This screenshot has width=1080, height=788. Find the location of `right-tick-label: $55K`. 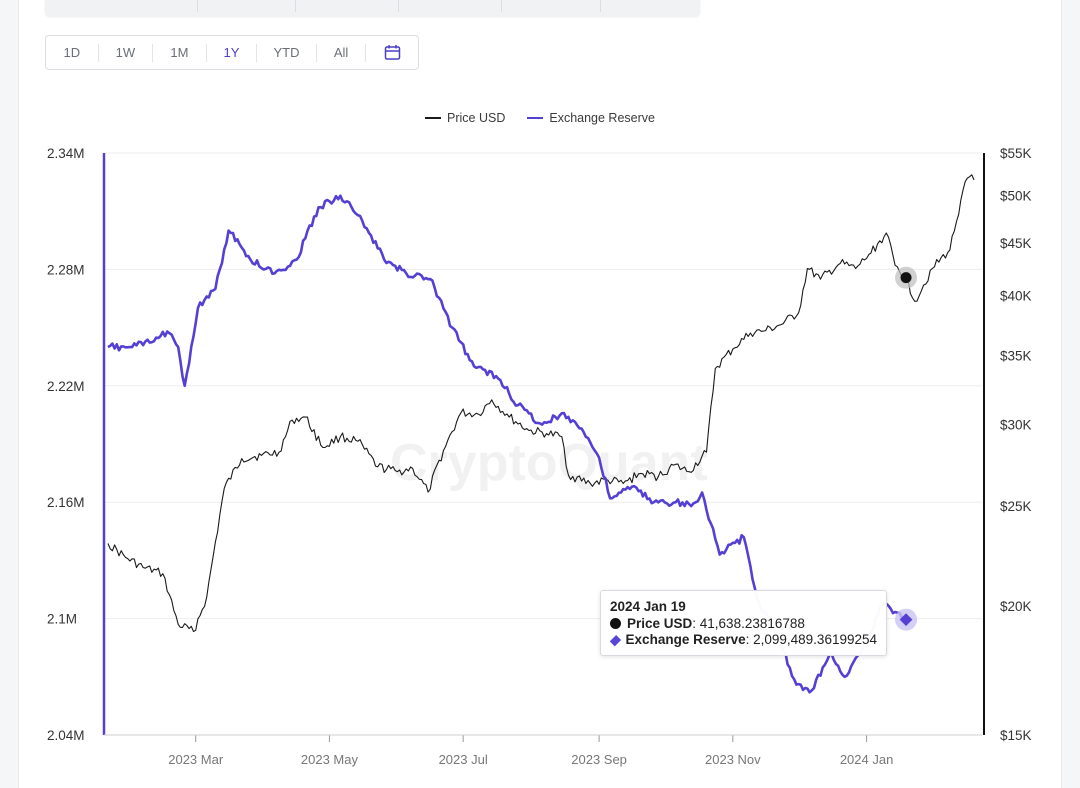

right-tick-label: $55K is located at coordinates (1016, 153).